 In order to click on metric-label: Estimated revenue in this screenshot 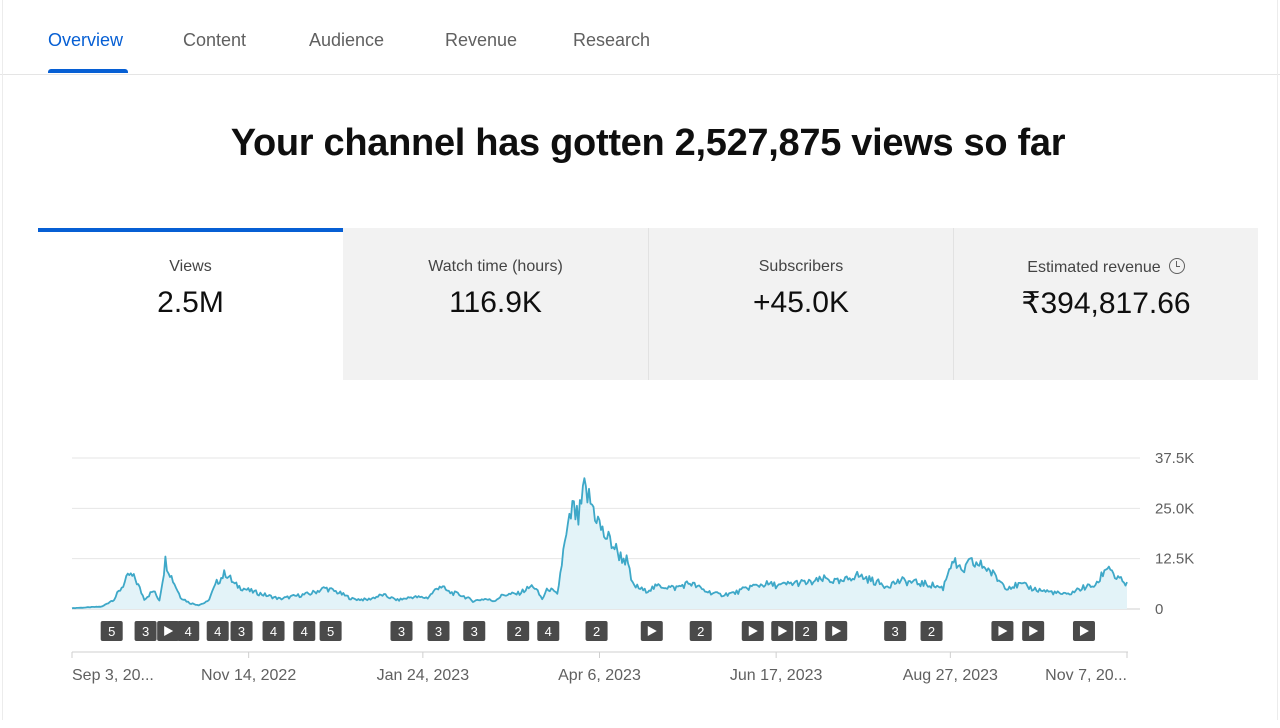, I will do `click(1094, 267)`.